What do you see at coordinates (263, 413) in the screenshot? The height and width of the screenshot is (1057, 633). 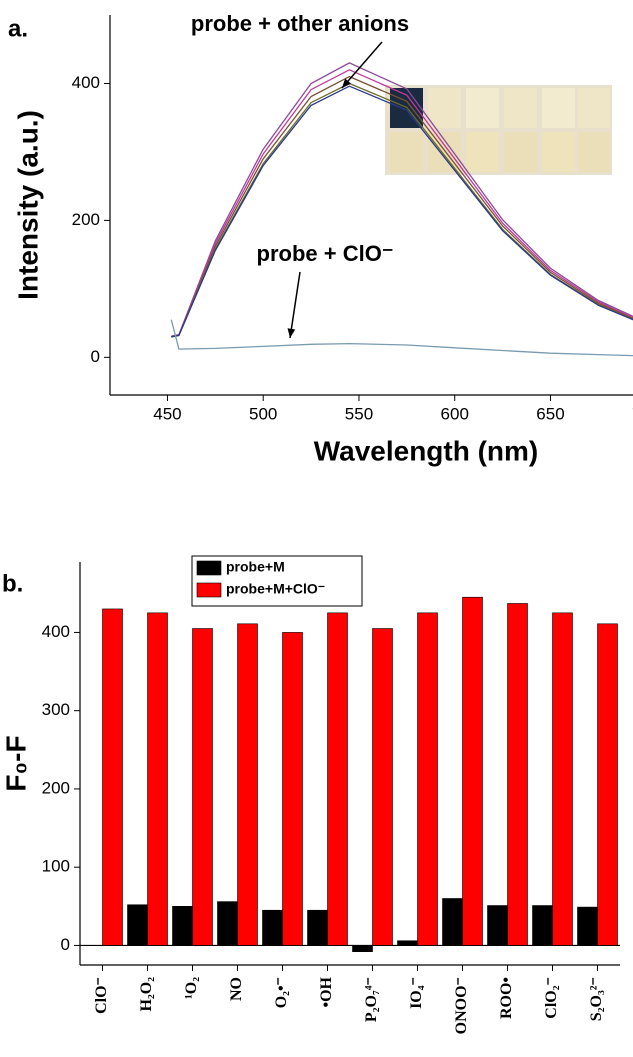 I see `x-tick-label: 500` at bounding box center [263, 413].